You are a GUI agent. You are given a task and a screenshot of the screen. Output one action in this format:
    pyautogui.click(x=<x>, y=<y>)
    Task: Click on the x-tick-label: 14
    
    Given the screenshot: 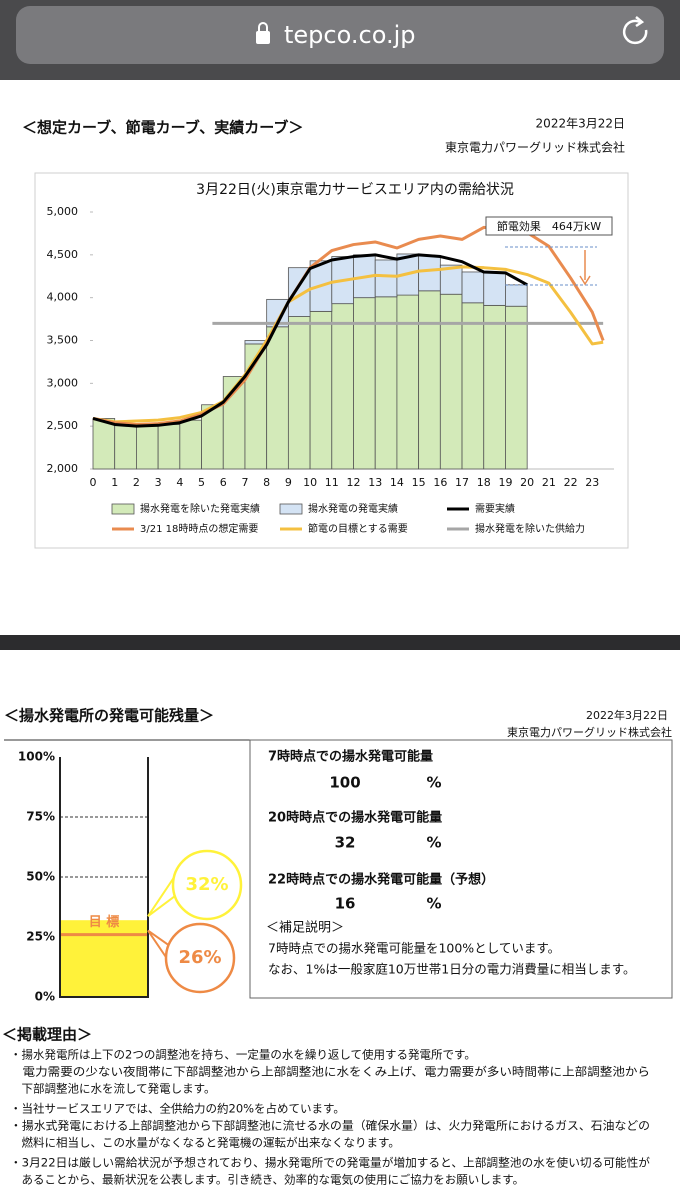 What is the action you would take?
    pyautogui.click(x=397, y=482)
    